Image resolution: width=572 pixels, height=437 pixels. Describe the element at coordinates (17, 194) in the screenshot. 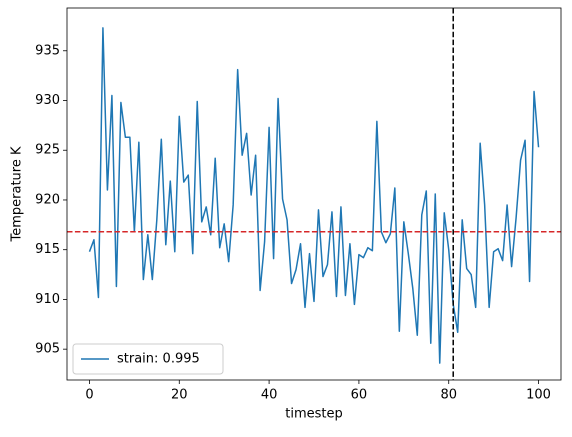

I see `y-axis-label: Temperature K` at that location.